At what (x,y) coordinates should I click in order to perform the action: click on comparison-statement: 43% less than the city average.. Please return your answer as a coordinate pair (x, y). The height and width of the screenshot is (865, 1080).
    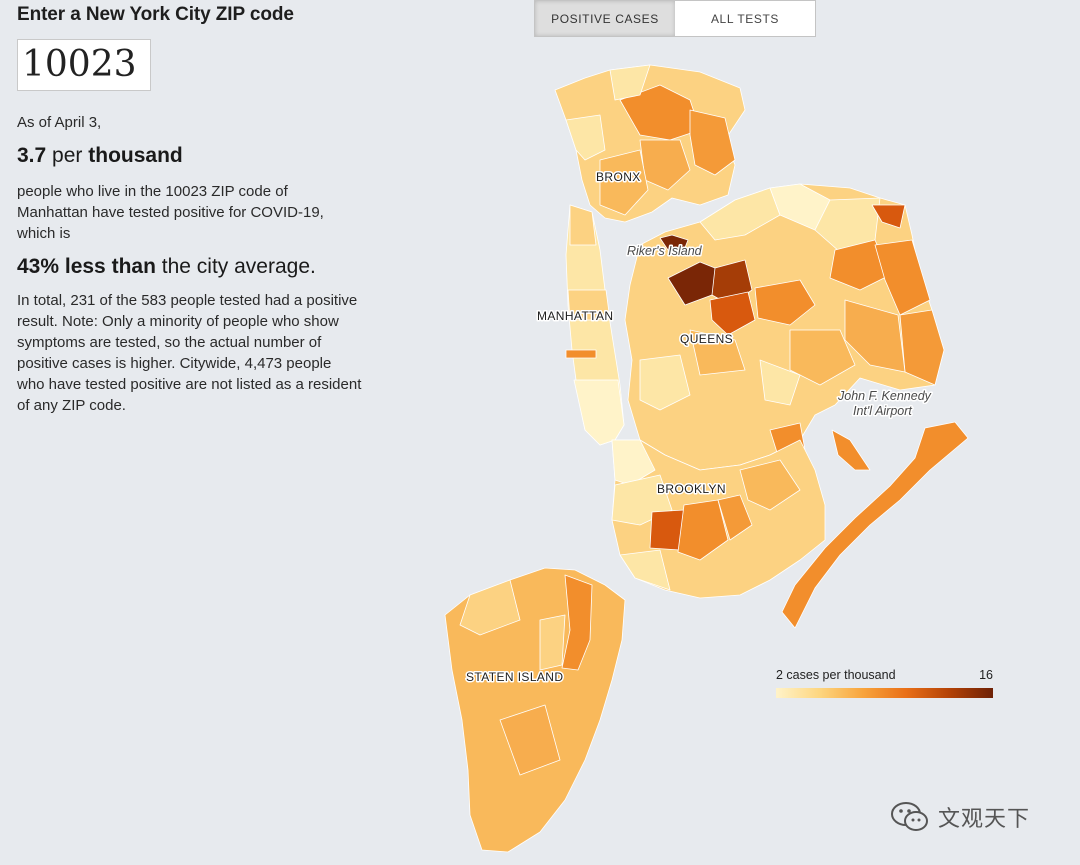
    Looking at the image, I should click on (189, 267).